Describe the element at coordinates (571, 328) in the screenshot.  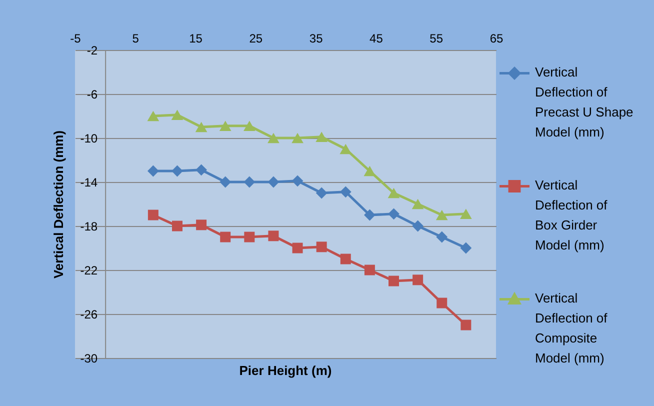
I see `legend-label: Vertical Deflection of Composite Model (mm)` at that location.